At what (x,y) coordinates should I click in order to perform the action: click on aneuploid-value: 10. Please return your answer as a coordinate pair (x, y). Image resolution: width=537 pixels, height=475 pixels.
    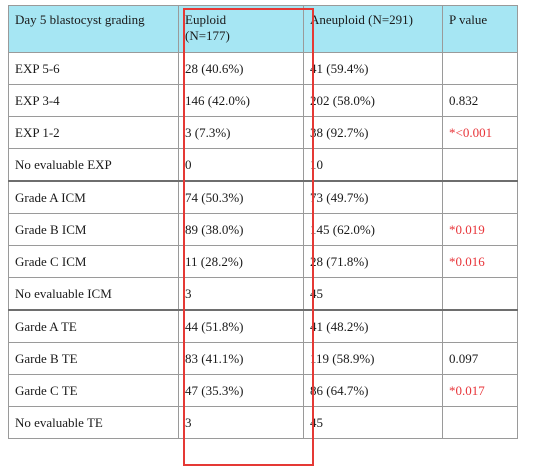
    Looking at the image, I should click on (373, 165).